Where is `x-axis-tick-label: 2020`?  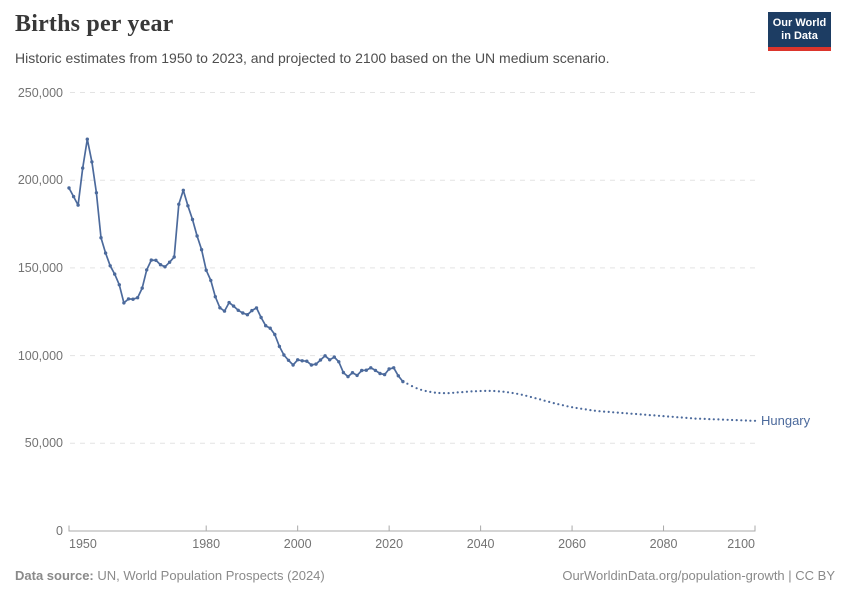
x-axis-tick-label: 2020 is located at coordinates (389, 544).